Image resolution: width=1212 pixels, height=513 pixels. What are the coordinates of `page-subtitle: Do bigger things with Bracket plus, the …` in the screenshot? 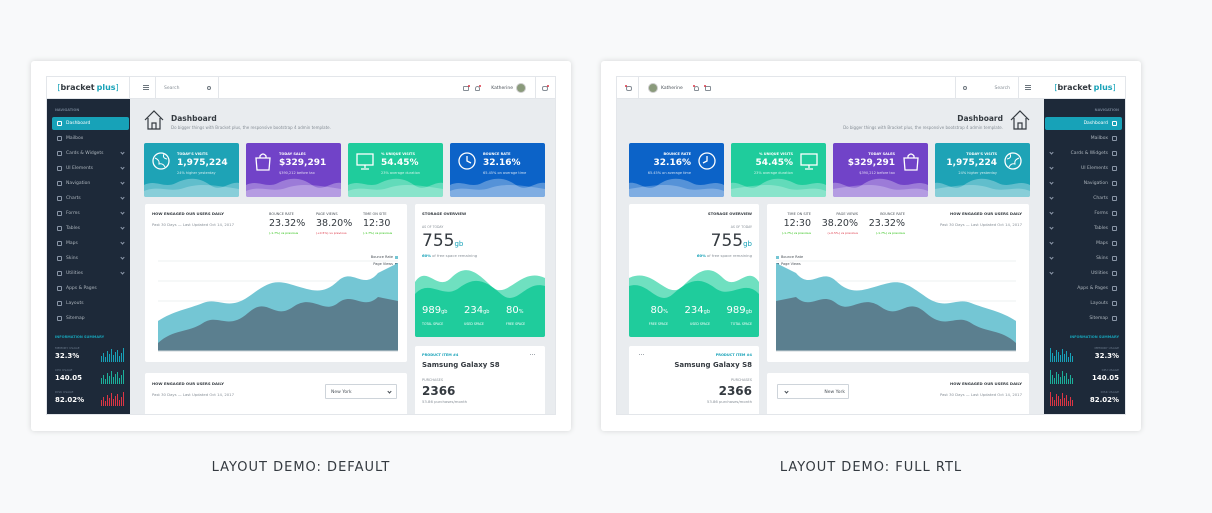 It's located at (923, 127).